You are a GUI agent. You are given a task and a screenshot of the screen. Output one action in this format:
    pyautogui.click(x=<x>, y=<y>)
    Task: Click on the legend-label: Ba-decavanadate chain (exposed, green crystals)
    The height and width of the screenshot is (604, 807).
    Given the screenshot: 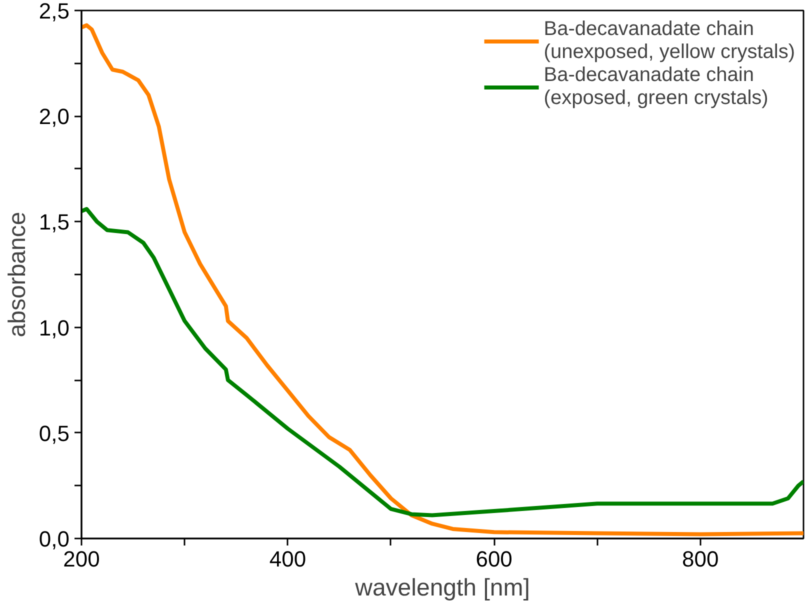 What is the action you would take?
    pyautogui.click(x=656, y=87)
    